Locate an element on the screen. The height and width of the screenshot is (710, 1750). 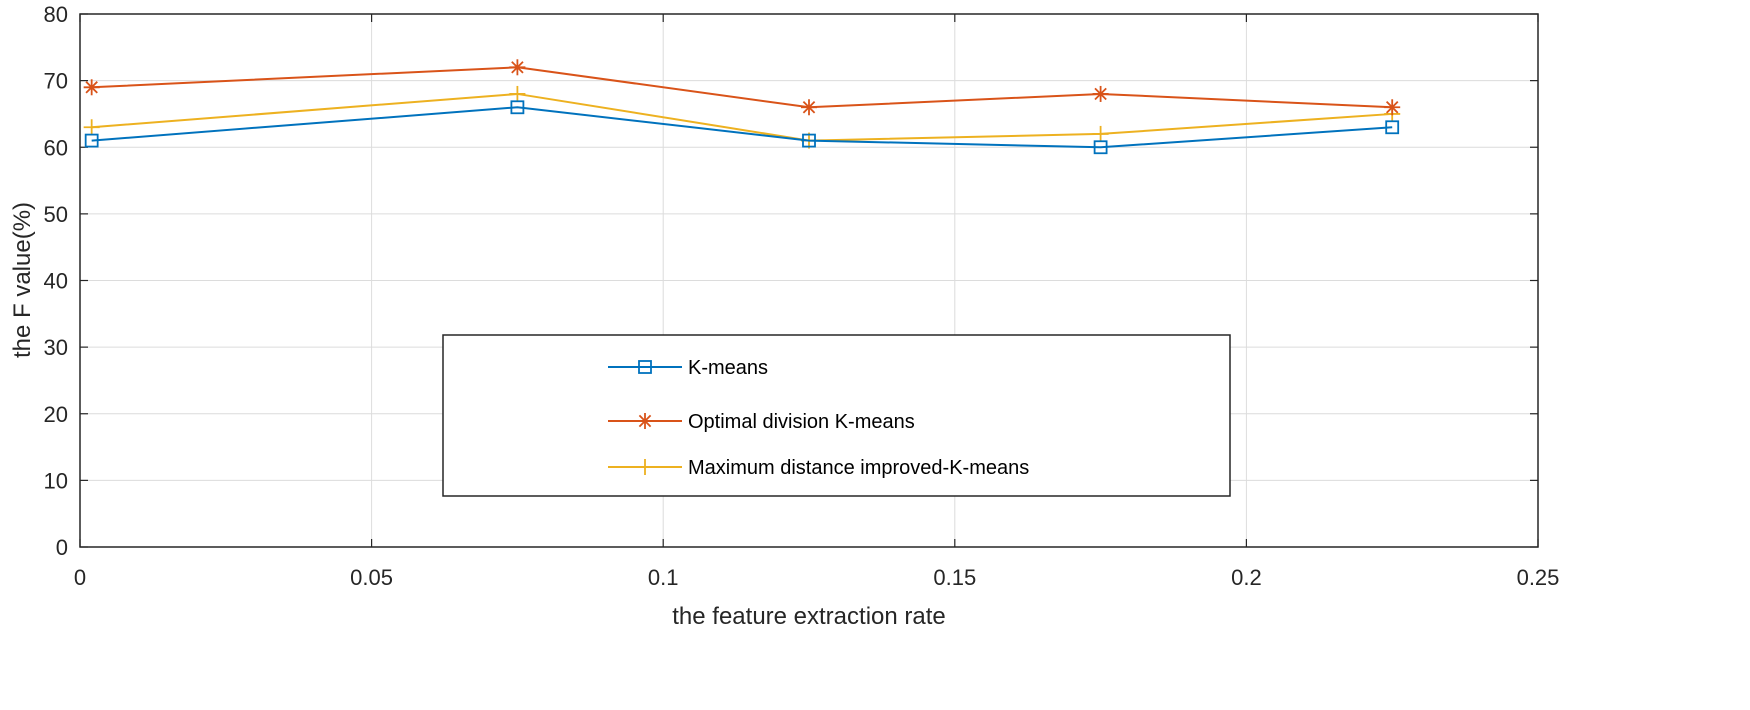
legend-item: Optimal division K-means is located at coordinates (761, 422).